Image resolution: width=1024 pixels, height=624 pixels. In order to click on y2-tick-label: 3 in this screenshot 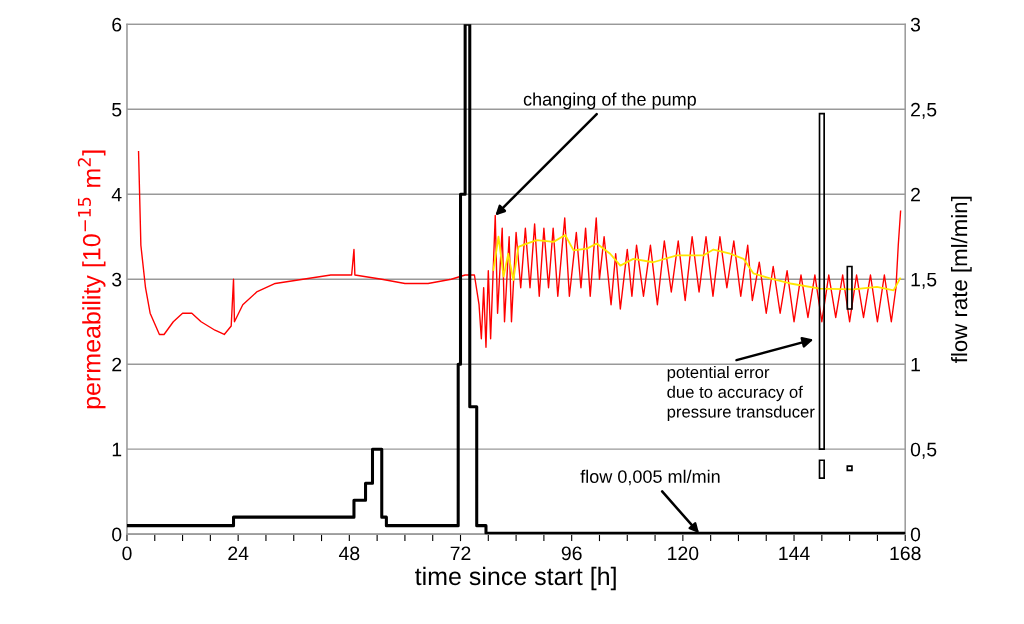, I will do `click(915, 24)`.